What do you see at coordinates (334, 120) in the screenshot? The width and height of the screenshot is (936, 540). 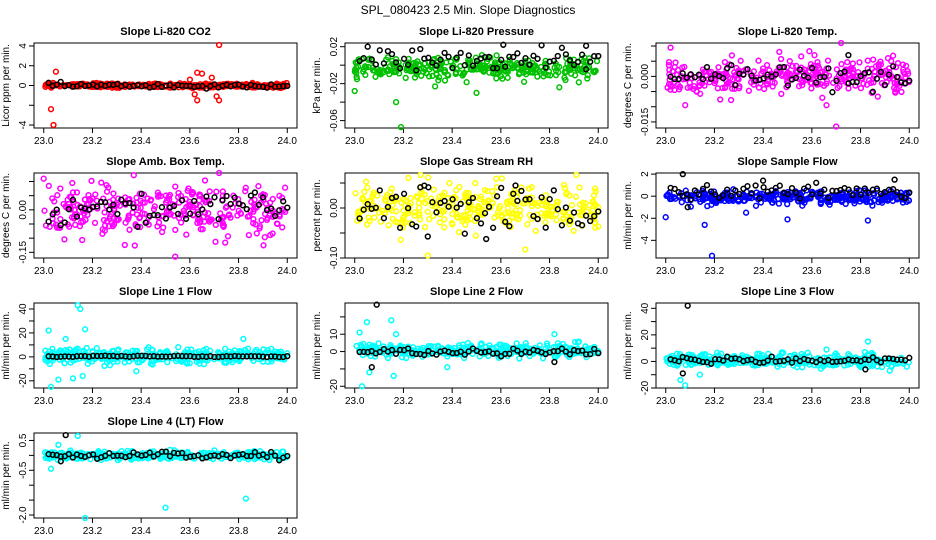 I see `y-tick-label: -0.06` at bounding box center [334, 120].